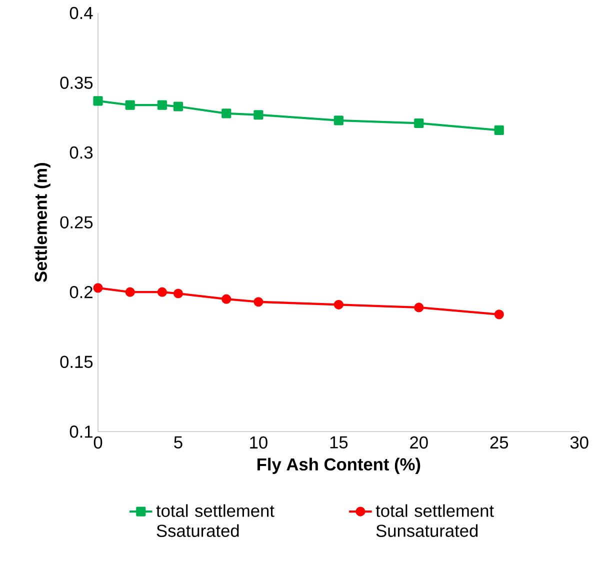 This screenshot has width=602, height=571. What do you see at coordinates (338, 466) in the screenshot?
I see `x-axis-title: Fly Ash Content (%)` at bounding box center [338, 466].